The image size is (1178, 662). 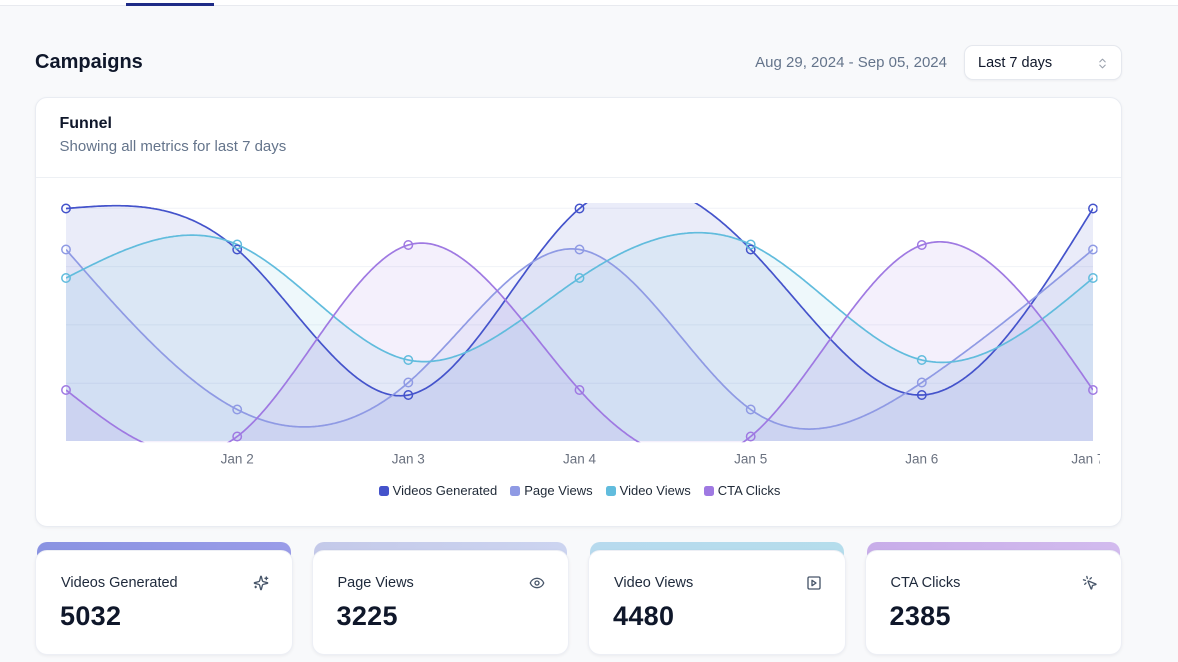 I want to click on svg-text: Jan 4, so click(x=580, y=459).